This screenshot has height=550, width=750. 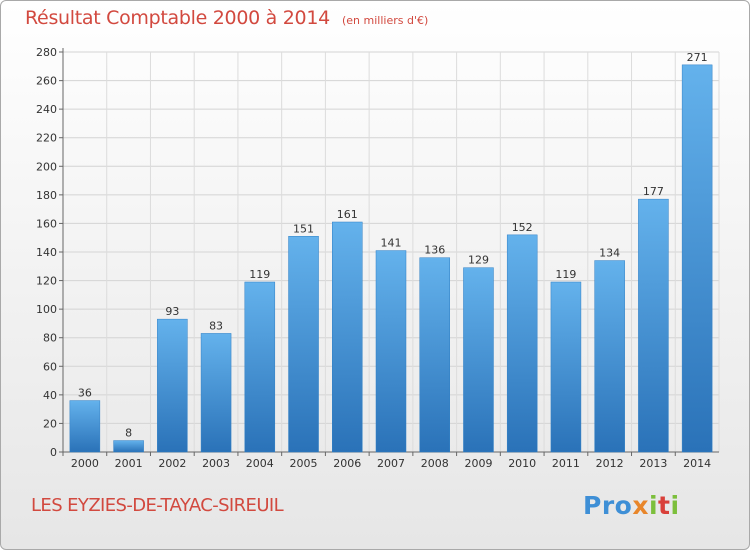 What do you see at coordinates (128, 433) in the screenshot?
I see `value-label-2001: 8` at bounding box center [128, 433].